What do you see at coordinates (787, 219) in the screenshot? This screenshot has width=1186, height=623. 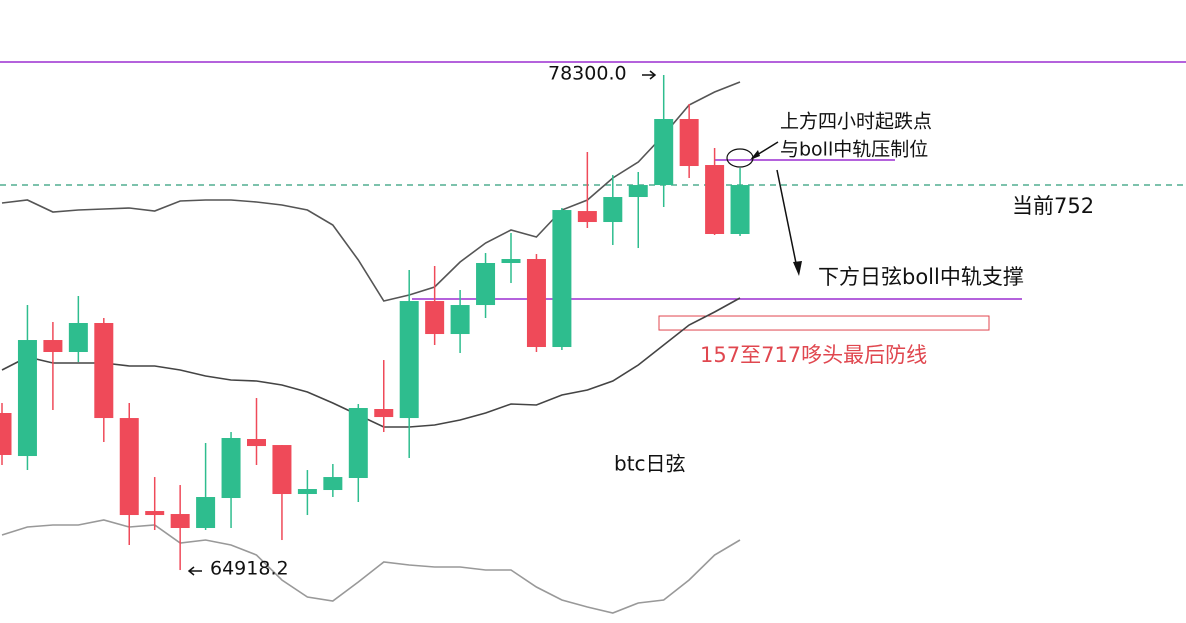 I see `support-arrow` at bounding box center [787, 219].